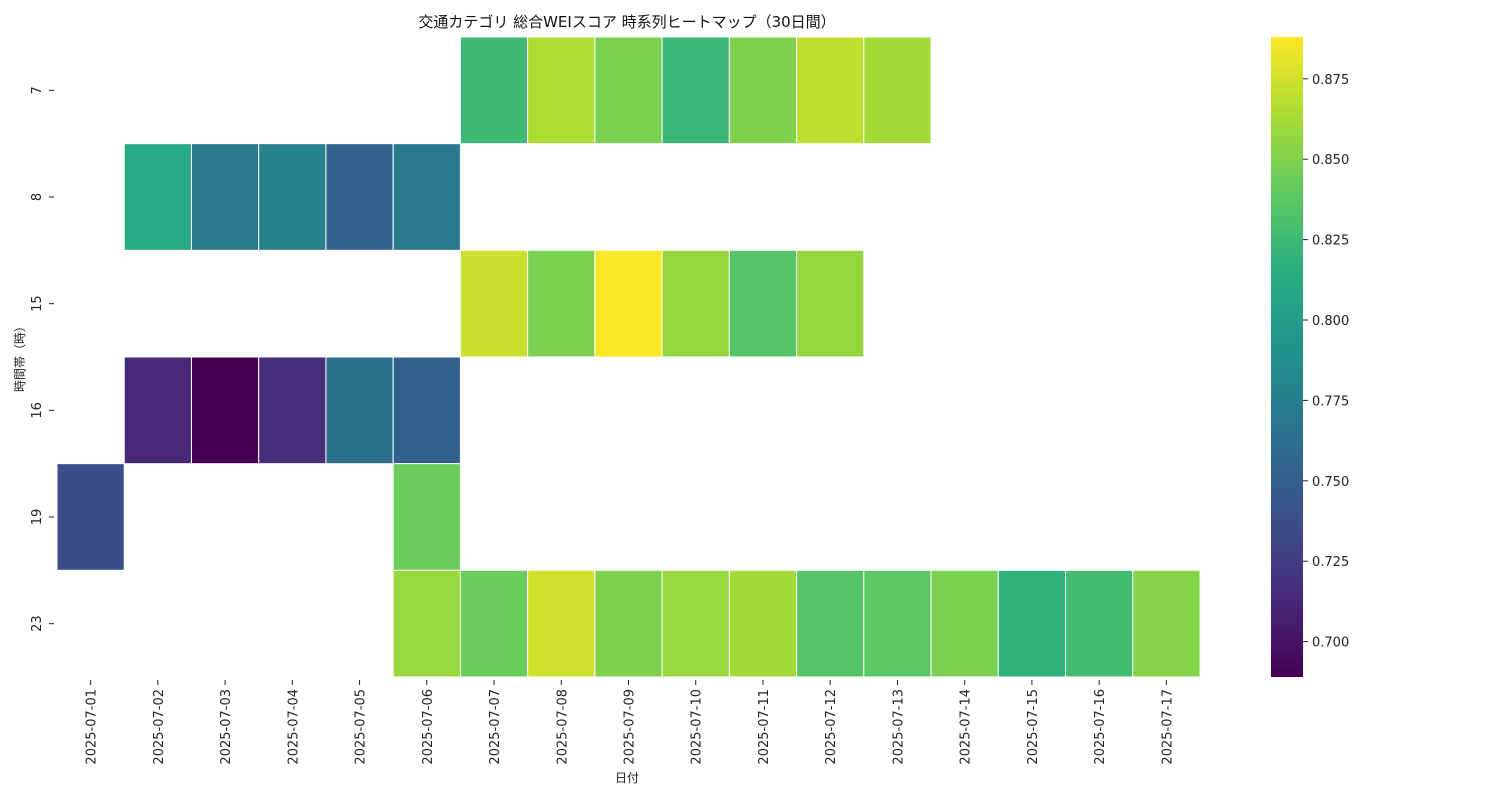 The width and height of the screenshot is (1500, 800). What do you see at coordinates (1100, 727) in the screenshot?
I see `x-tick-label: 2025-07-16` at bounding box center [1100, 727].